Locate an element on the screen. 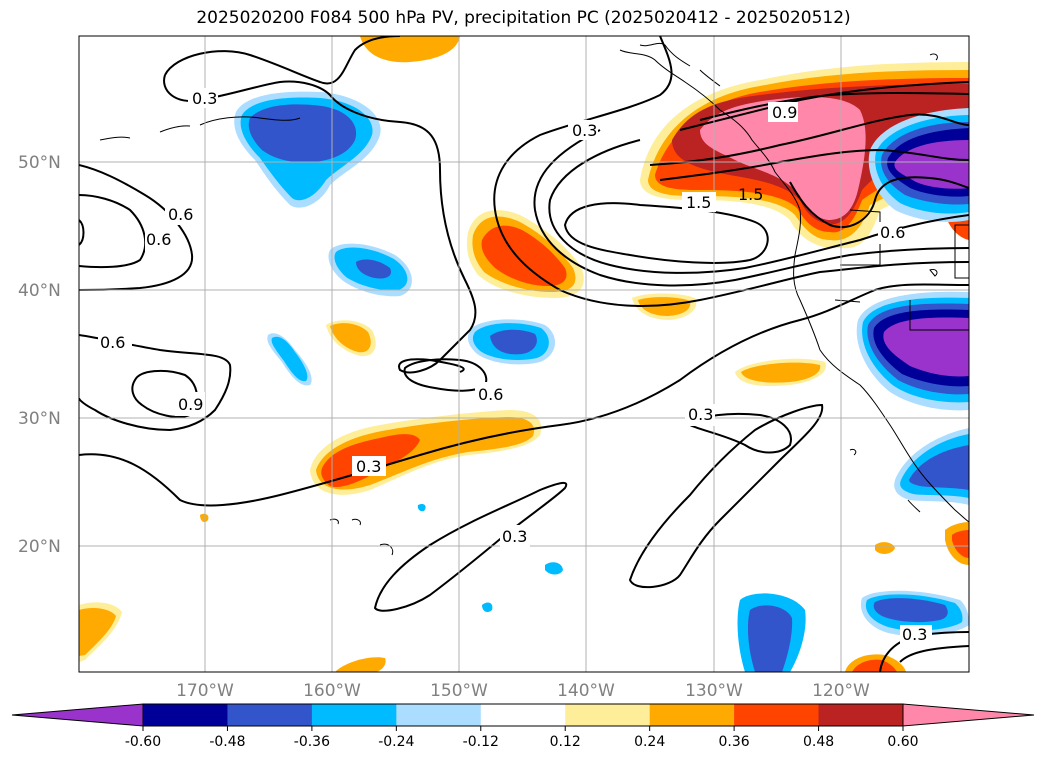  contour-north-west is located at coordinates (282, 60).